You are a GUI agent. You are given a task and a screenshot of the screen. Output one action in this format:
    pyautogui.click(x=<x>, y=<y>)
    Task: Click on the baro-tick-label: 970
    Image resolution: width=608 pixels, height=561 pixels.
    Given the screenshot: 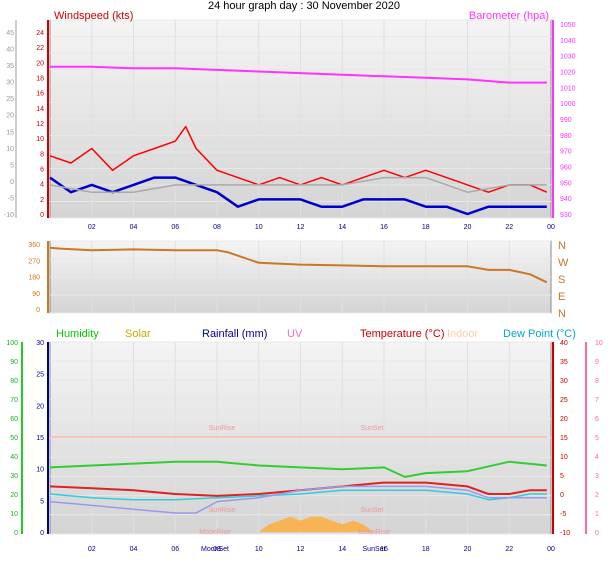 What is the action you would take?
    pyautogui.click(x=566, y=152)
    